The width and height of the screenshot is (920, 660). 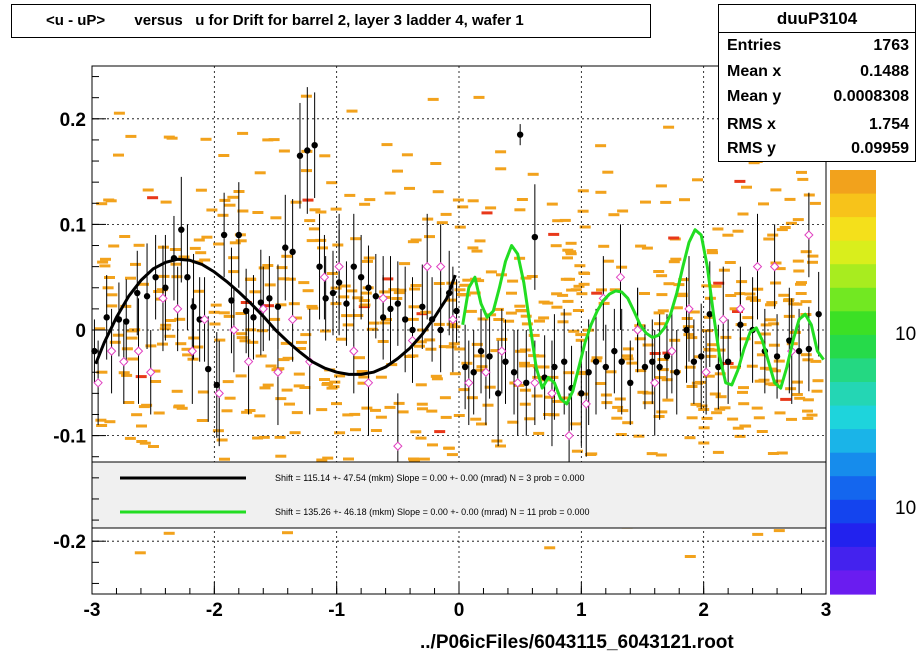 I want to click on y-tick-label: -0.2, so click(x=69, y=542).